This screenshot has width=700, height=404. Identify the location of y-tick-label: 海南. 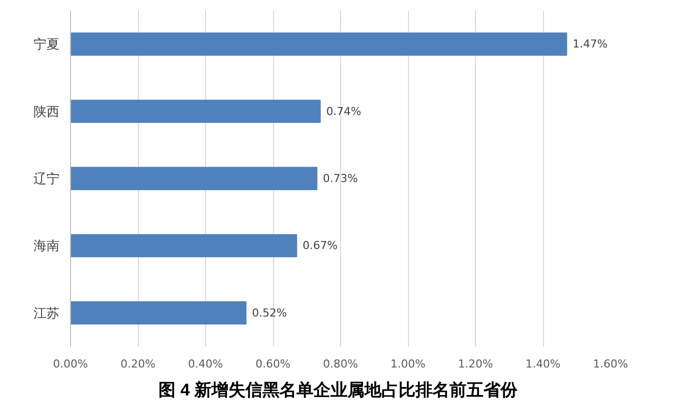
(47, 246).